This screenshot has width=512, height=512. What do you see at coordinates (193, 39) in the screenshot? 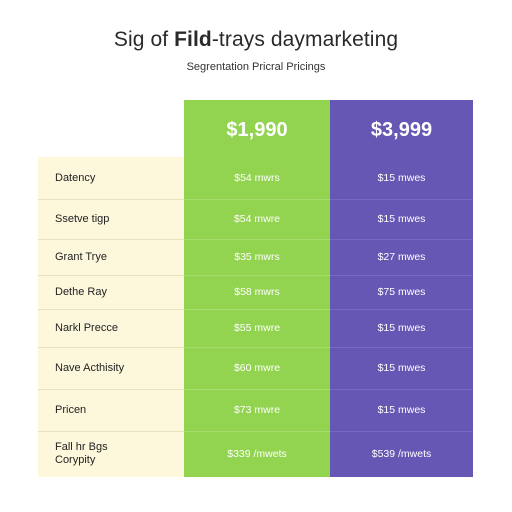
I see `title-bold: Fild` at bounding box center [193, 39].